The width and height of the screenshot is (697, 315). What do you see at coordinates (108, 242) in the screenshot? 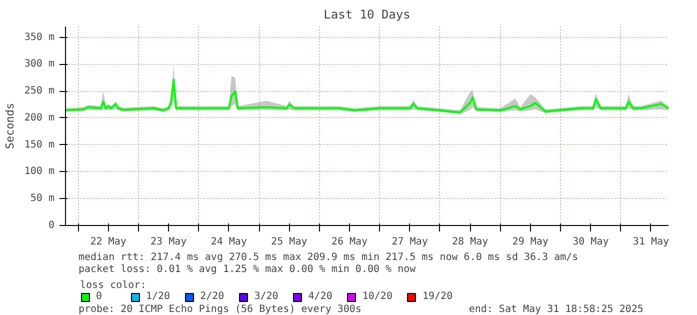
I see `x-tick-label: 22 May` at bounding box center [108, 242].